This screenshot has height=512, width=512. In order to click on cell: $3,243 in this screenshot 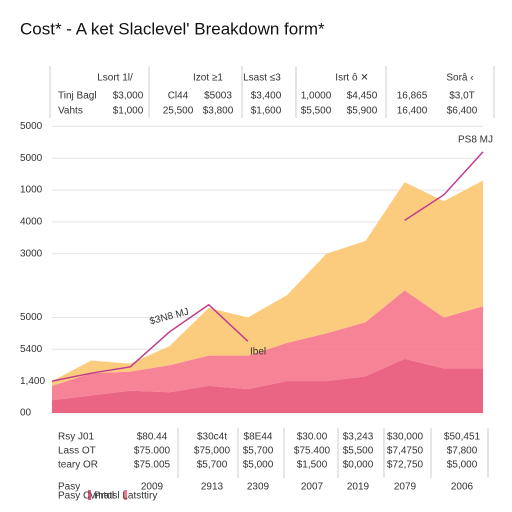, I will do `click(358, 437)`.